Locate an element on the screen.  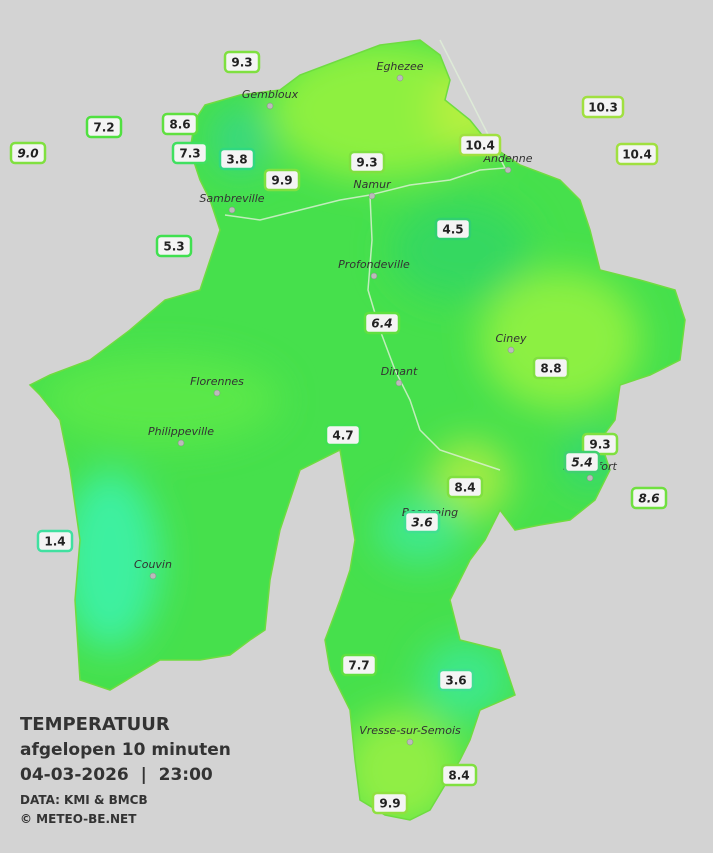
station: 5.3 is located at coordinates (174, 246).